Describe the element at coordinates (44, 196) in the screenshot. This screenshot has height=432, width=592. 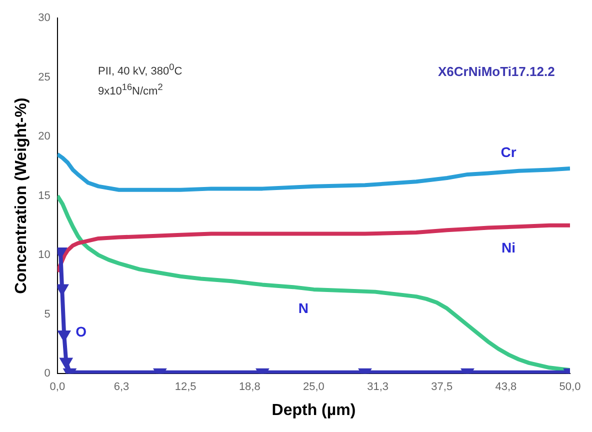
I see `y-tick-label: 15` at that location.